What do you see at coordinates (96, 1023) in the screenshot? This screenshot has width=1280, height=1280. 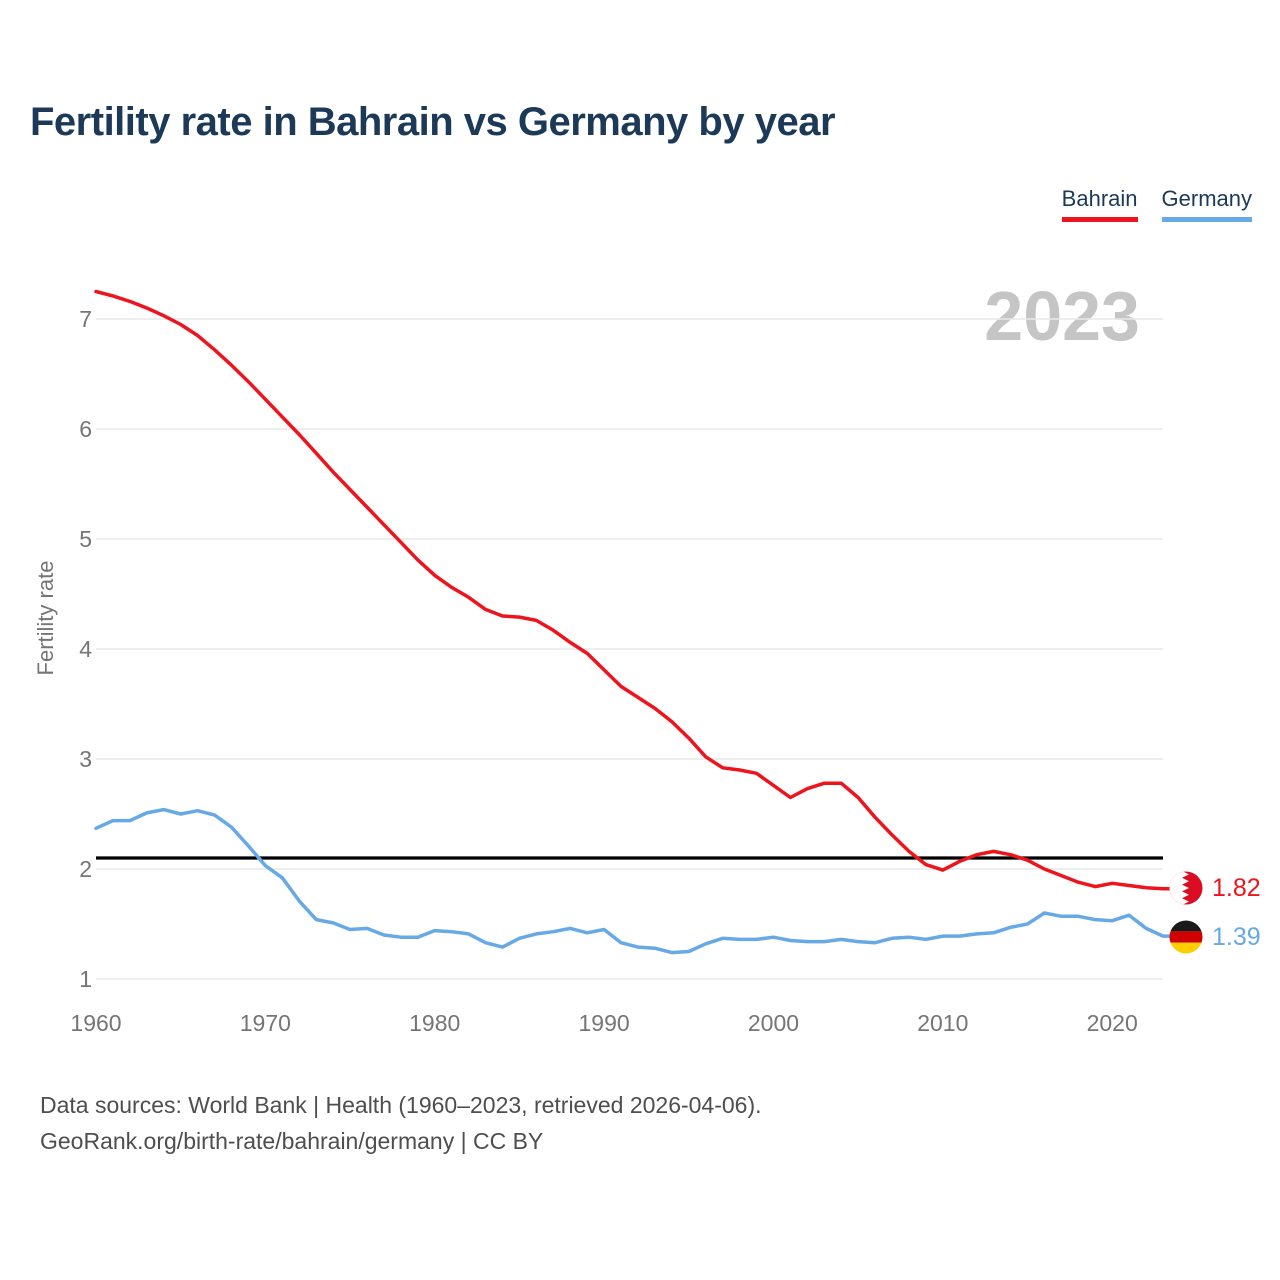 I see `x-tick-label: 1960` at bounding box center [96, 1023].